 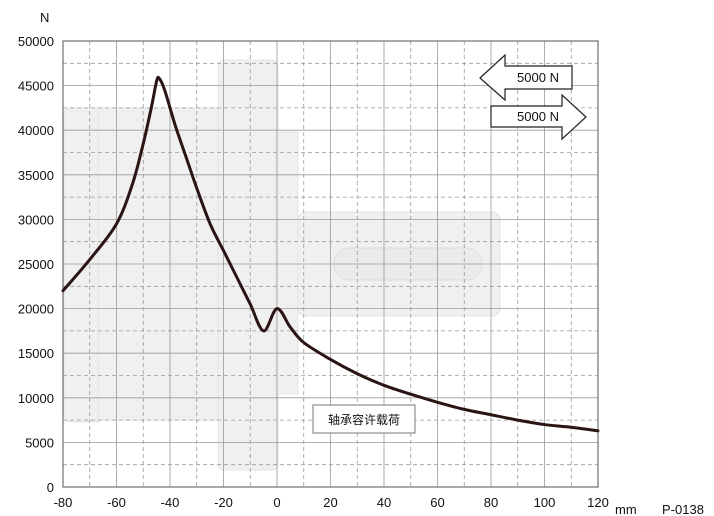 I want to click on x-tick-label: -20, so click(x=223, y=502).